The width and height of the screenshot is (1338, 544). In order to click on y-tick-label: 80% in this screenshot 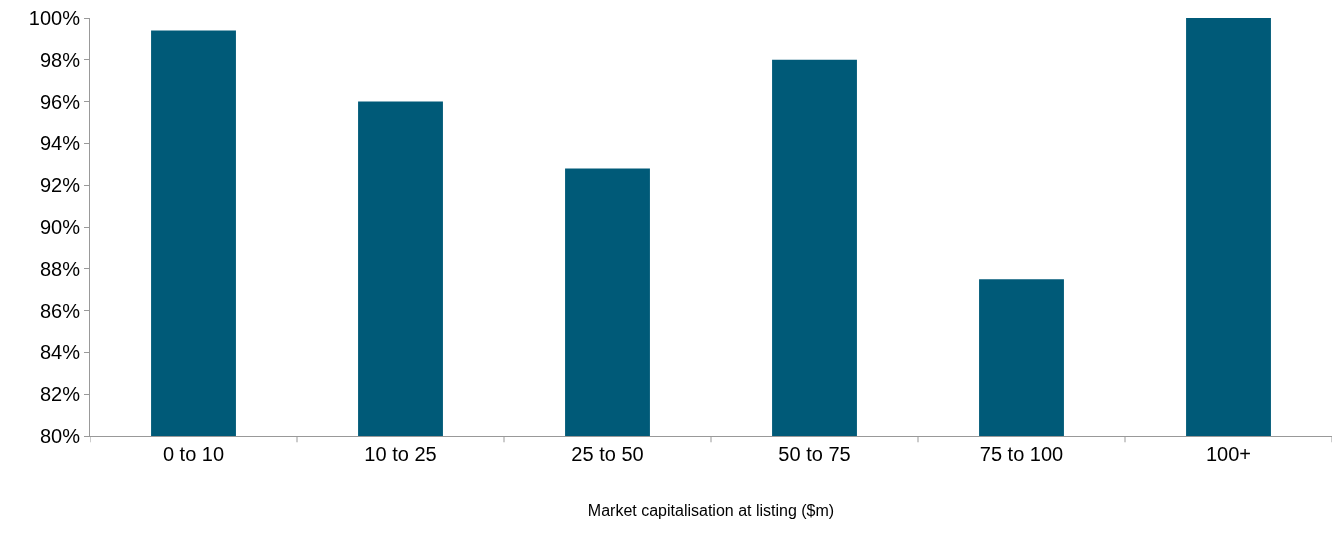, I will do `click(60, 436)`.